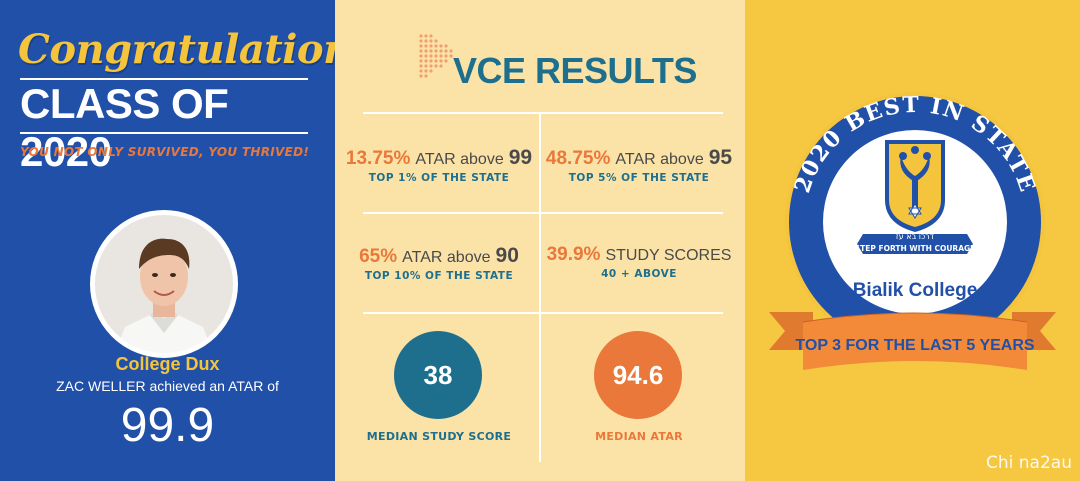  What do you see at coordinates (573, 254) in the screenshot?
I see `stat-percent: 39.9%` at bounding box center [573, 254].